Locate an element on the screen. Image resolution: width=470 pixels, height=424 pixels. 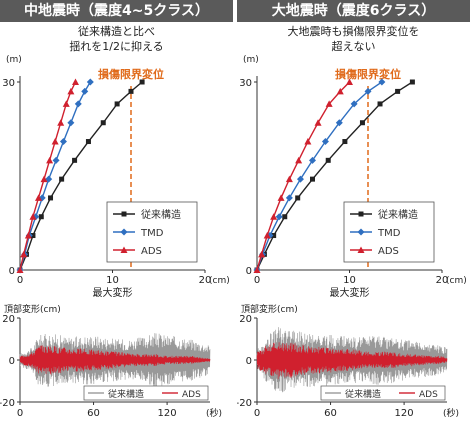
top-deformation-chart: 頂部変形(cm)200-200 60 120 (秒)従来構造 ADS is located at coordinates (111, 361).